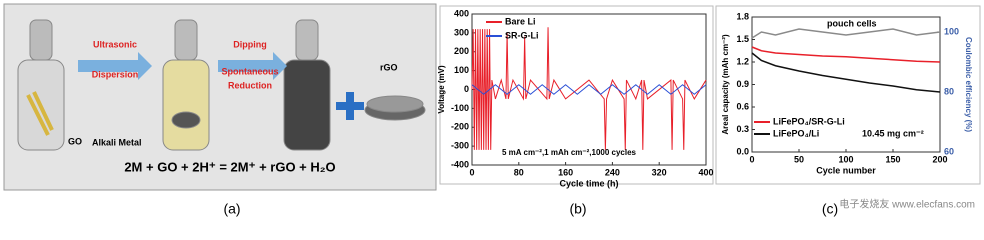 The height and width of the screenshot is (240, 984). What do you see at coordinates (519, 172) in the screenshot?
I see `x-tick-label: 80` at bounding box center [519, 172].